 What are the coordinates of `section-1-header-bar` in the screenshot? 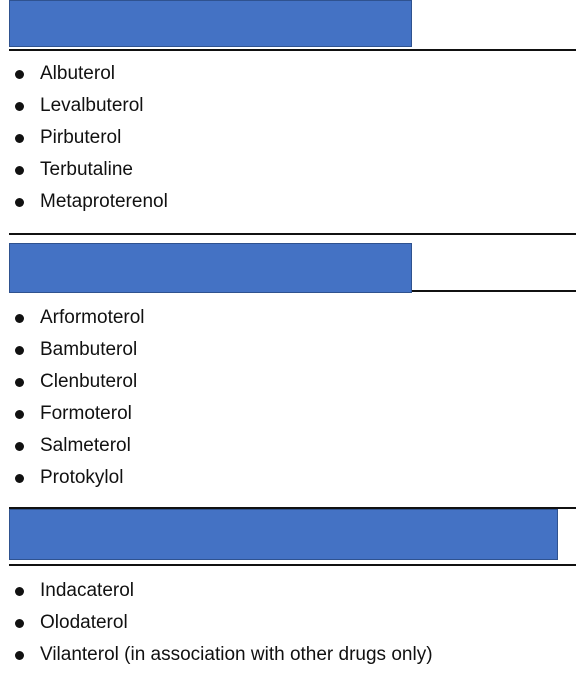 It's located at (210, 23).